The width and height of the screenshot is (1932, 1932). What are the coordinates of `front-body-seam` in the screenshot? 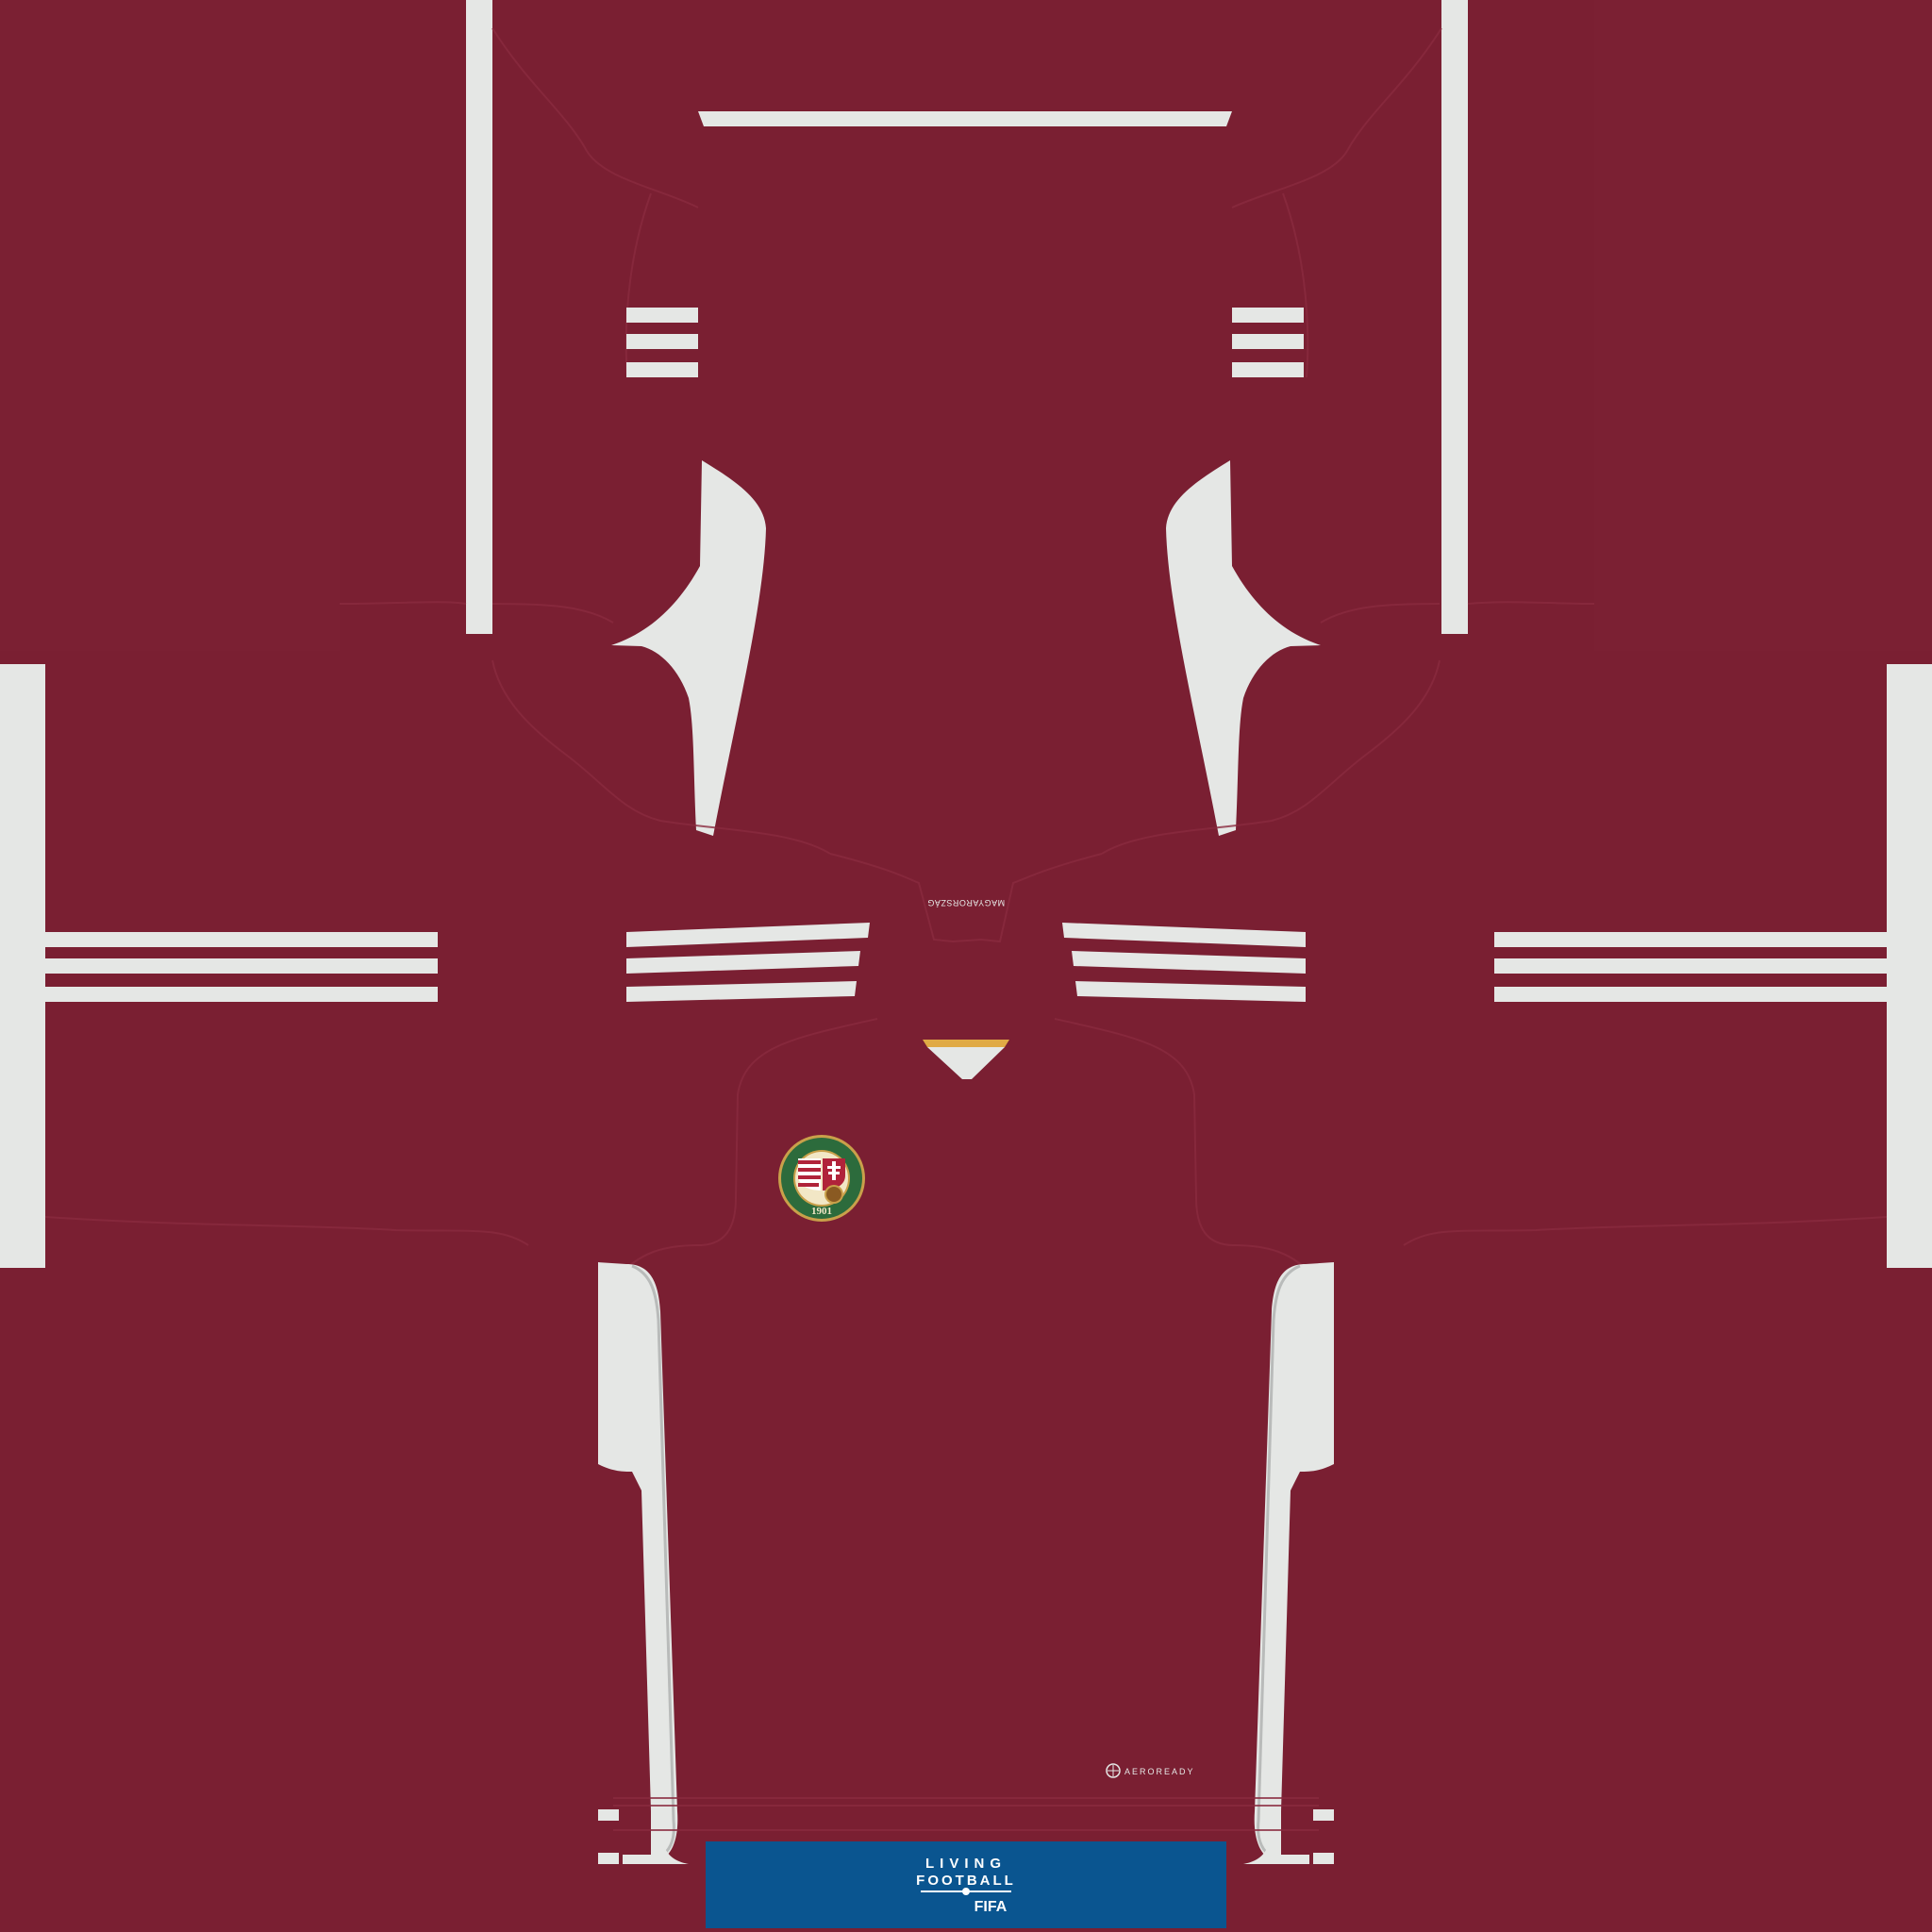 It's located at (751, 1145).